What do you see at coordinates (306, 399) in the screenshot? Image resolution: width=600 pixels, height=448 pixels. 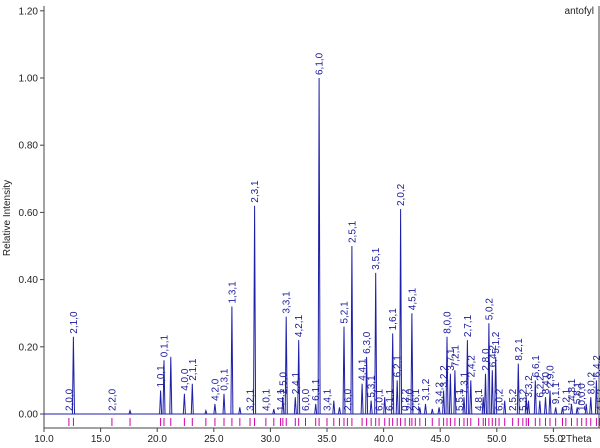 I see `peak-label: 6,0,0` at bounding box center [306, 399].